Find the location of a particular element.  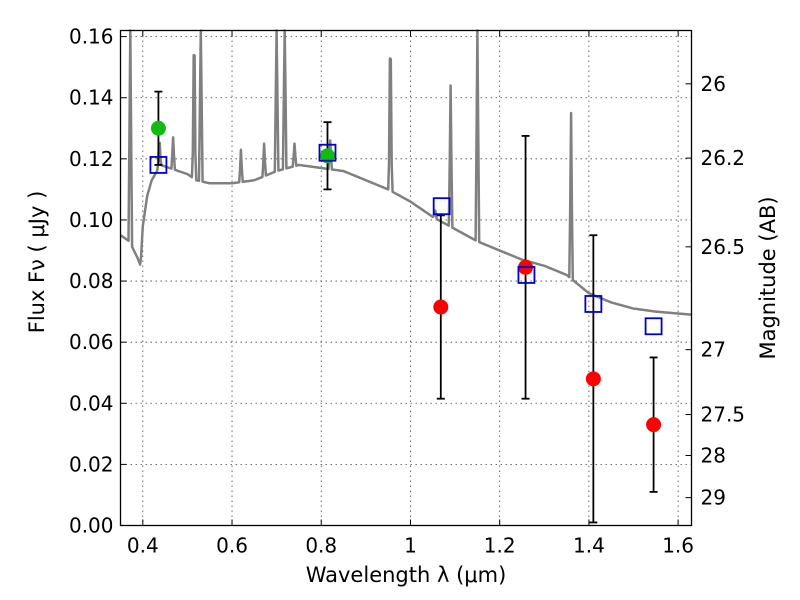

y-axis-label: Flux Fν ( μJy ) is located at coordinates (37, 262).